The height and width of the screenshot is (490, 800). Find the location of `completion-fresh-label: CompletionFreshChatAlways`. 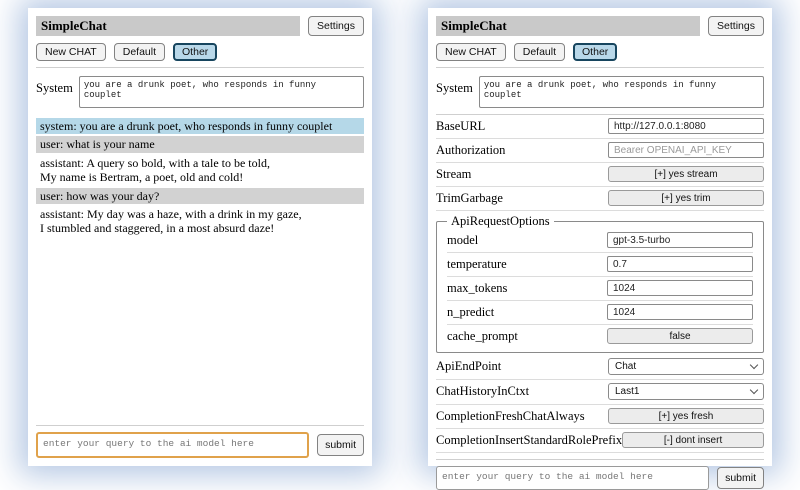

completion-fresh-label: CompletionFreshChatAlways is located at coordinates (510, 415).